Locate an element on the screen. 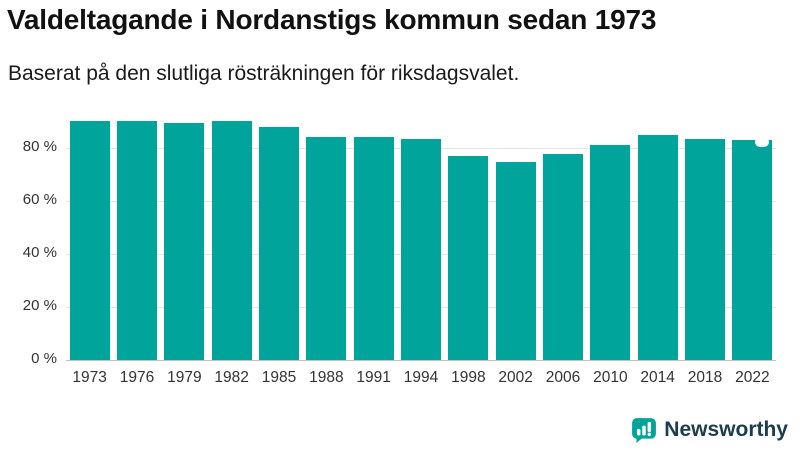 This screenshot has height=450, width=800. bar-1982 is located at coordinates (231, 240).